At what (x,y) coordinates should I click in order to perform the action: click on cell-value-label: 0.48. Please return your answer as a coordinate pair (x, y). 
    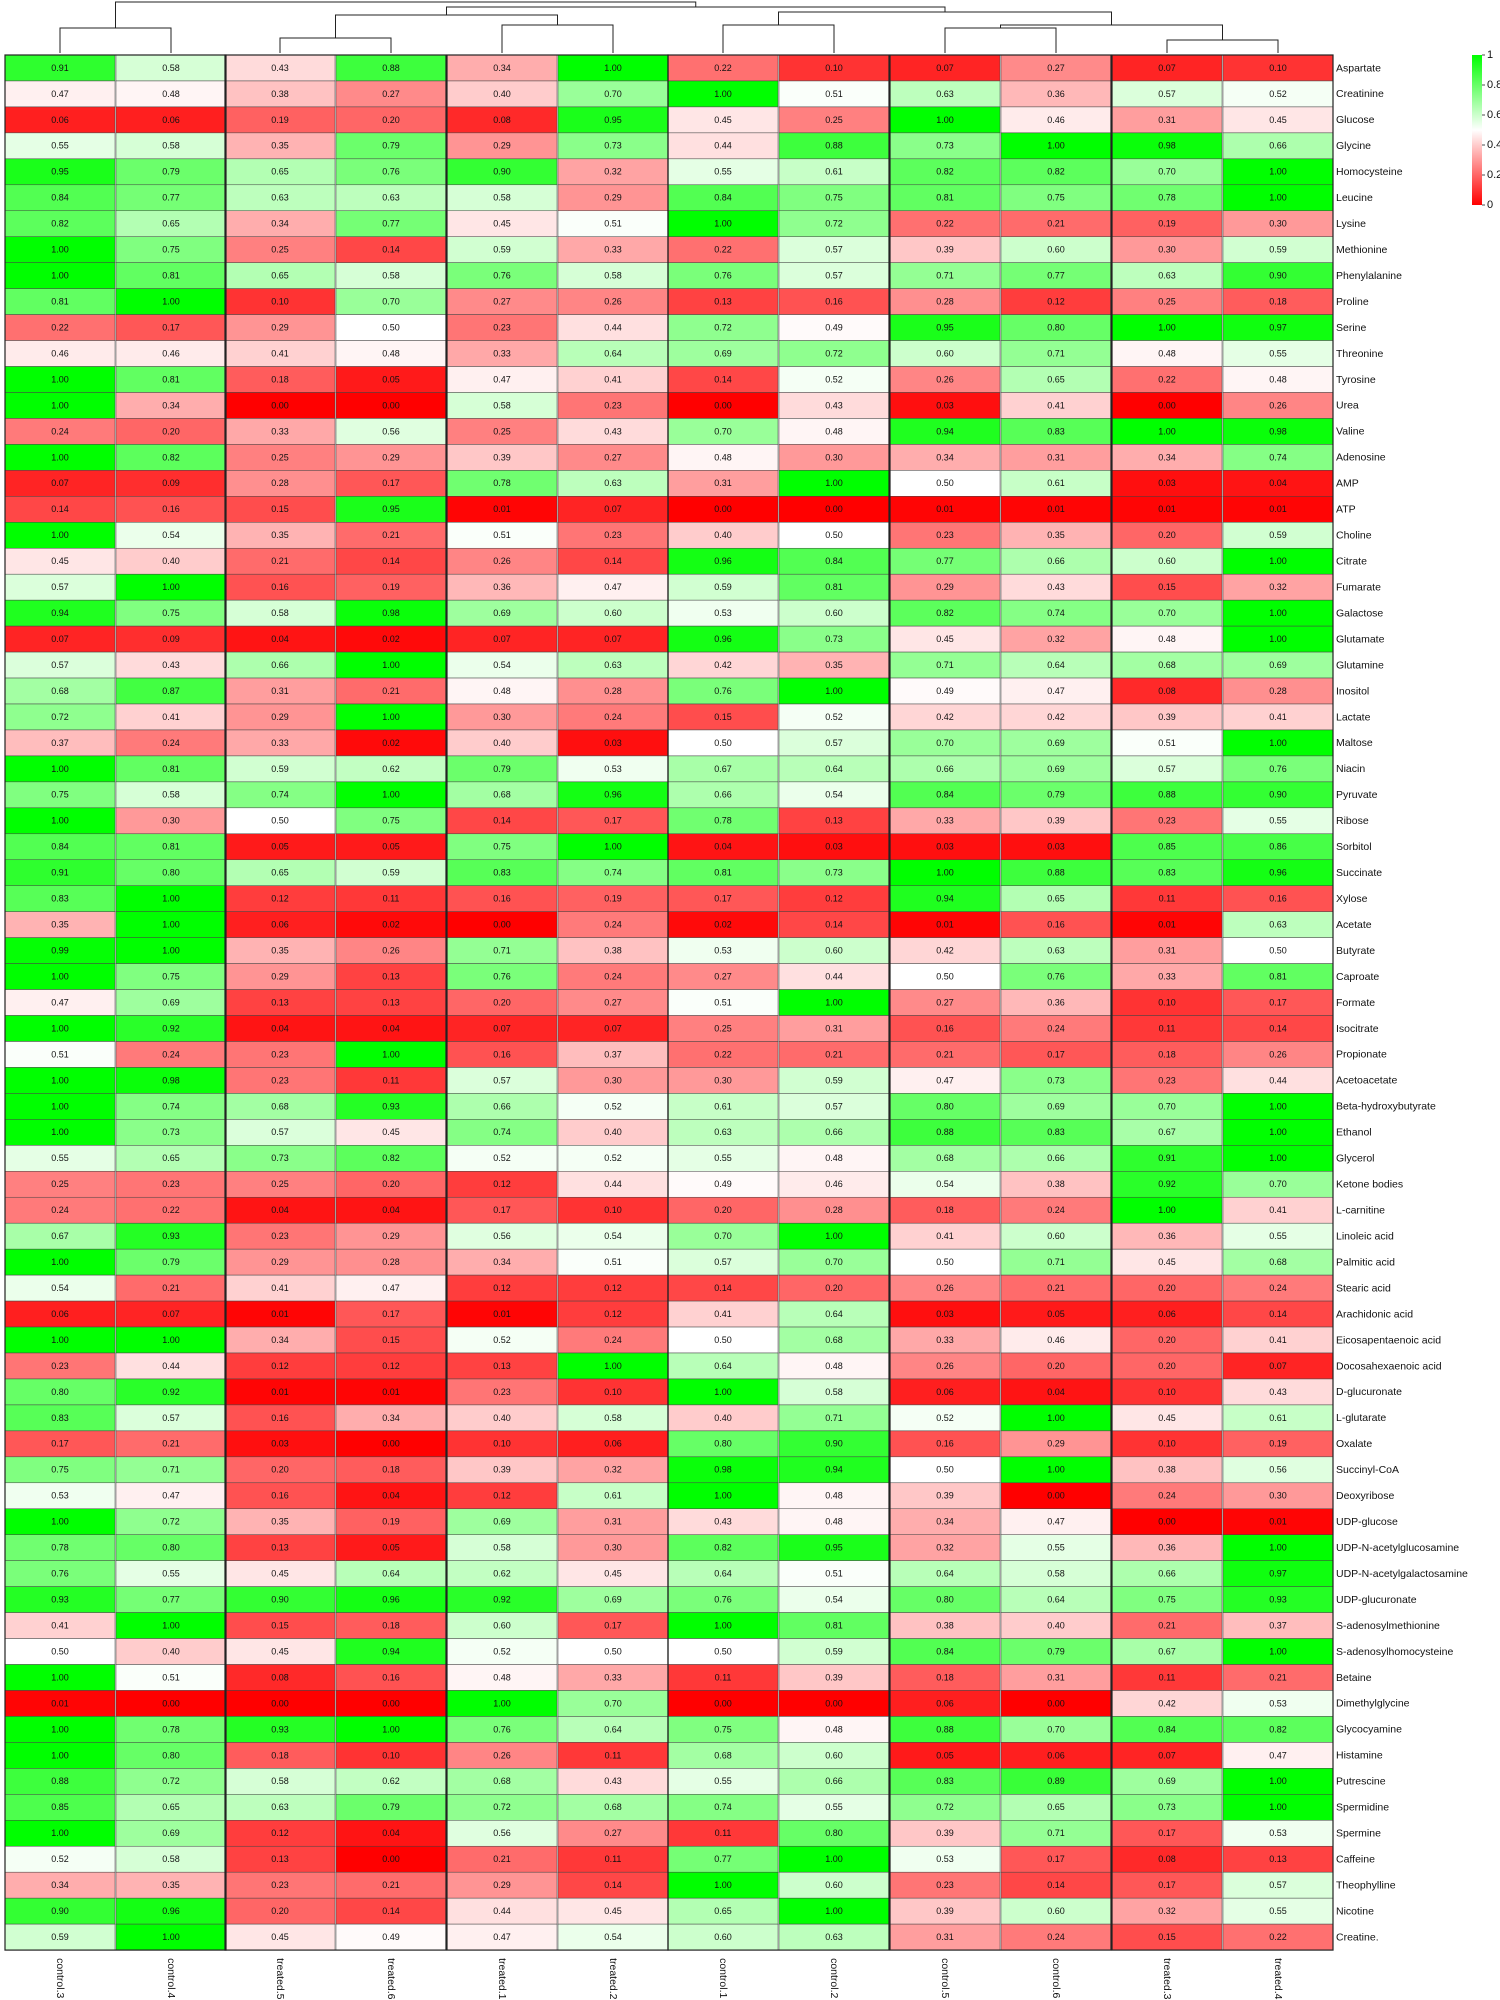
    Looking at the image, I should click on (1278, 379).